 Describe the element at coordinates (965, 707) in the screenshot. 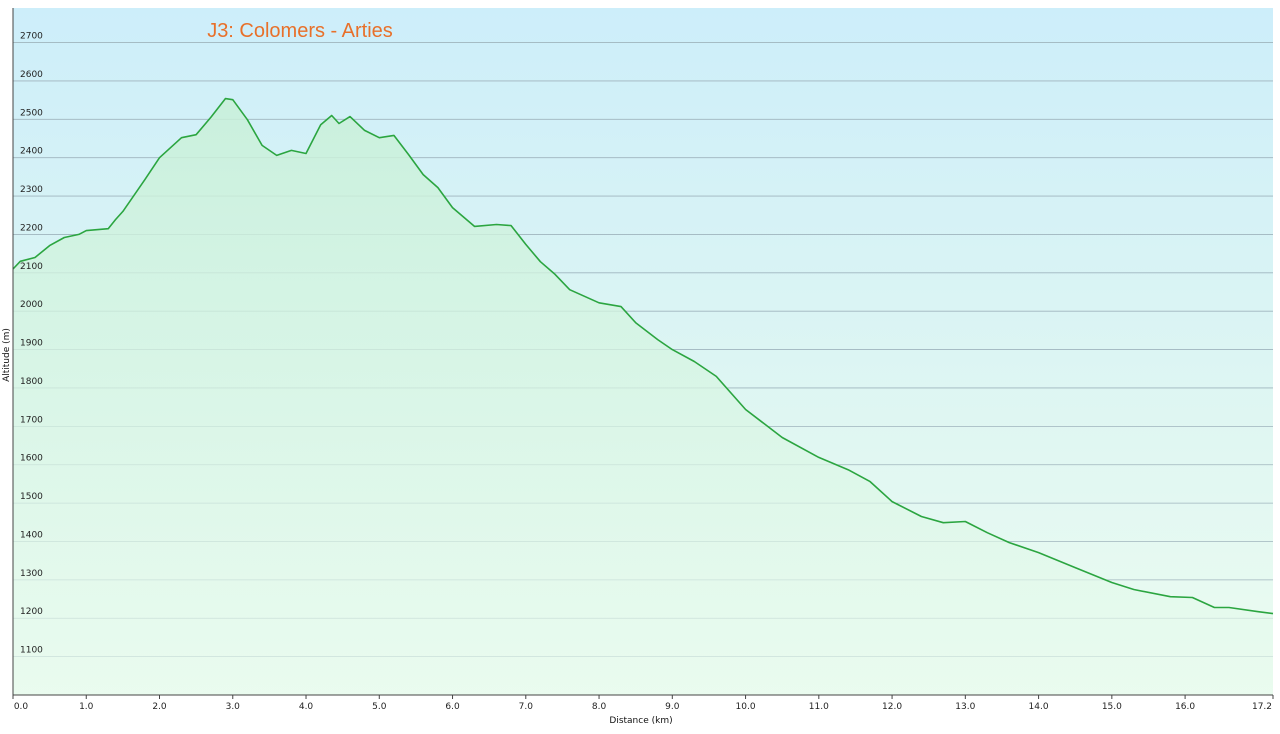

I see `x-tick-label: 13.0` at that location.